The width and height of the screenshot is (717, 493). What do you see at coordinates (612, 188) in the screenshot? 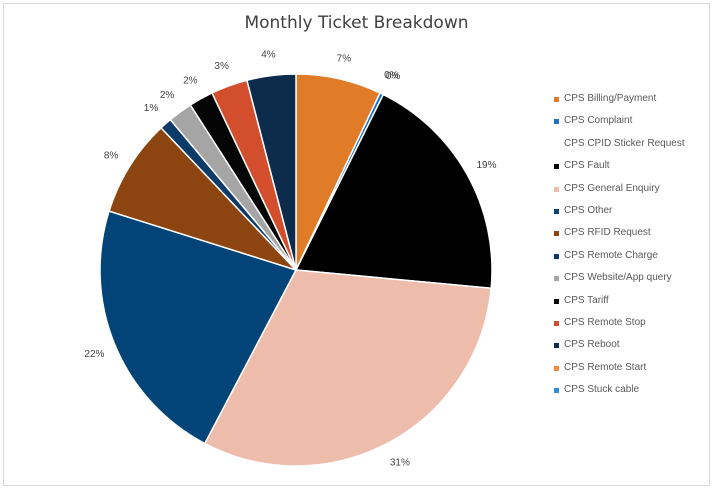
I see `legend-label: CPS General Enquiry` at bounding box center [612, 188].